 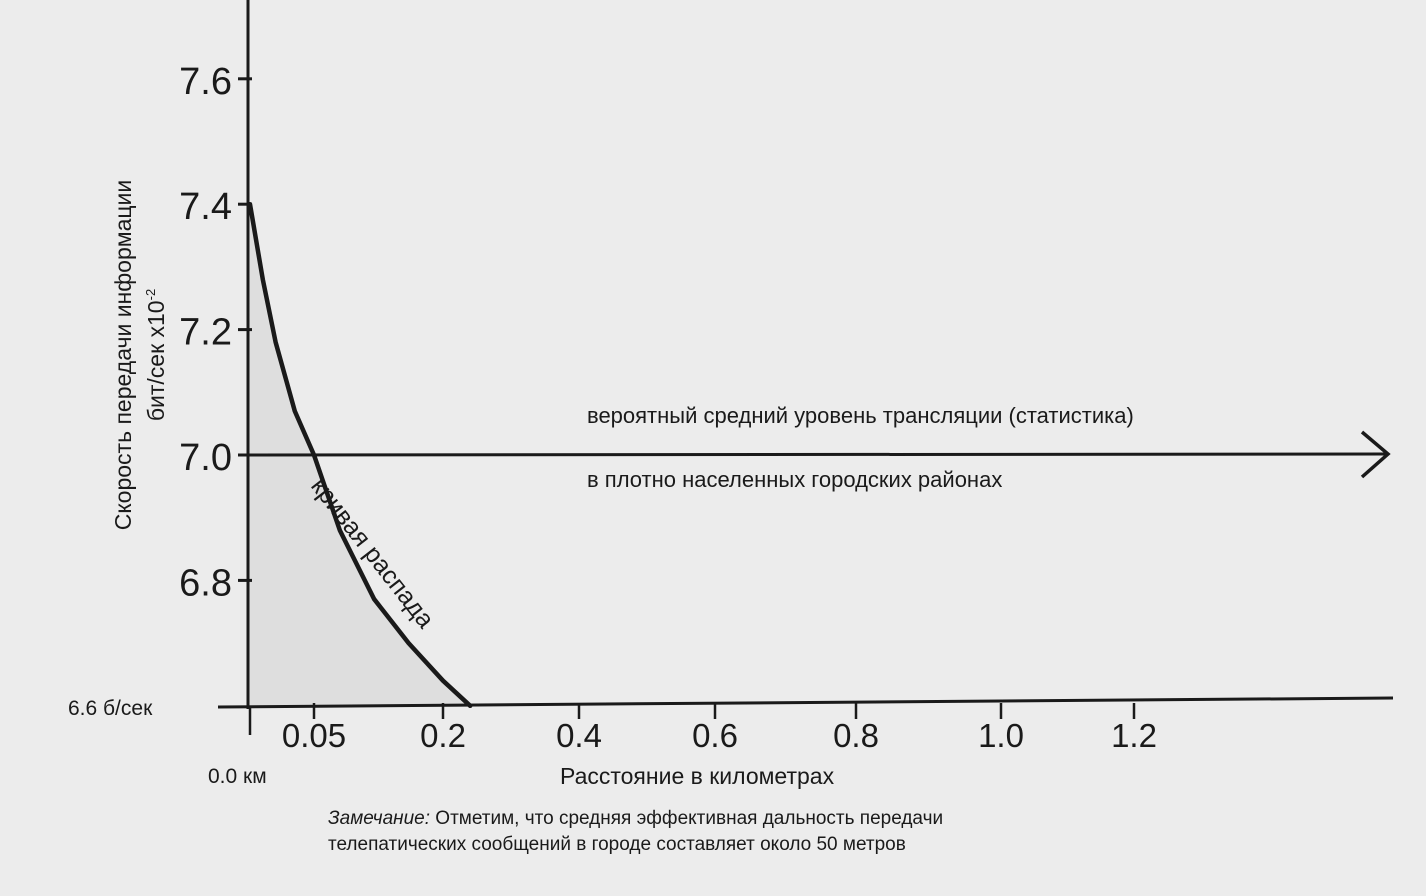 I want to click on reference-line-arrowhead, so click(x=1375, y=454).